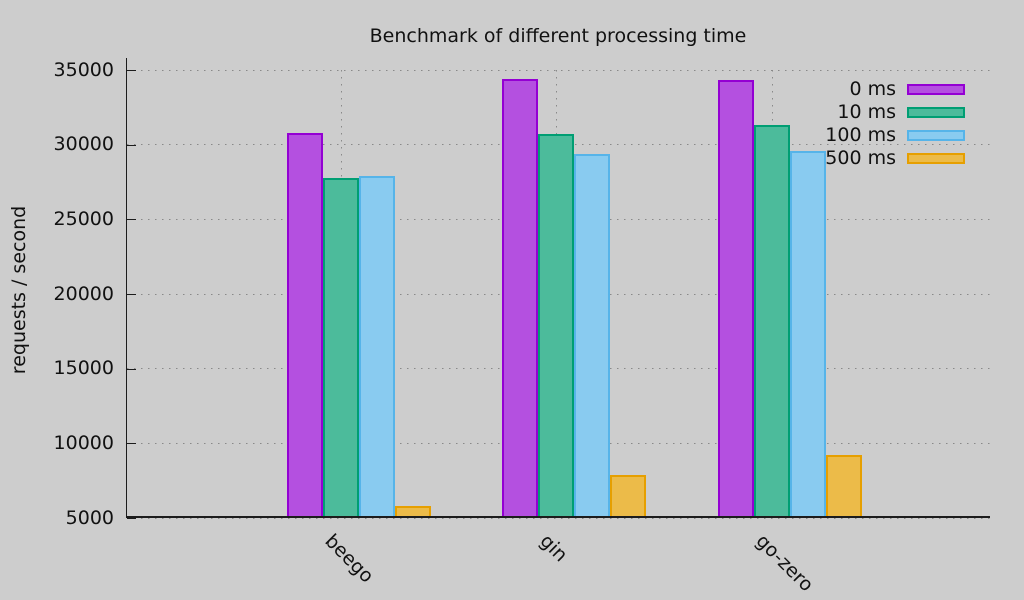 This screenshot has height=600, width=1024. What do you see at coordinates (305, 325) in the screenshot?
I see `bar-beego-0ms` at bounding box center [305, 325].